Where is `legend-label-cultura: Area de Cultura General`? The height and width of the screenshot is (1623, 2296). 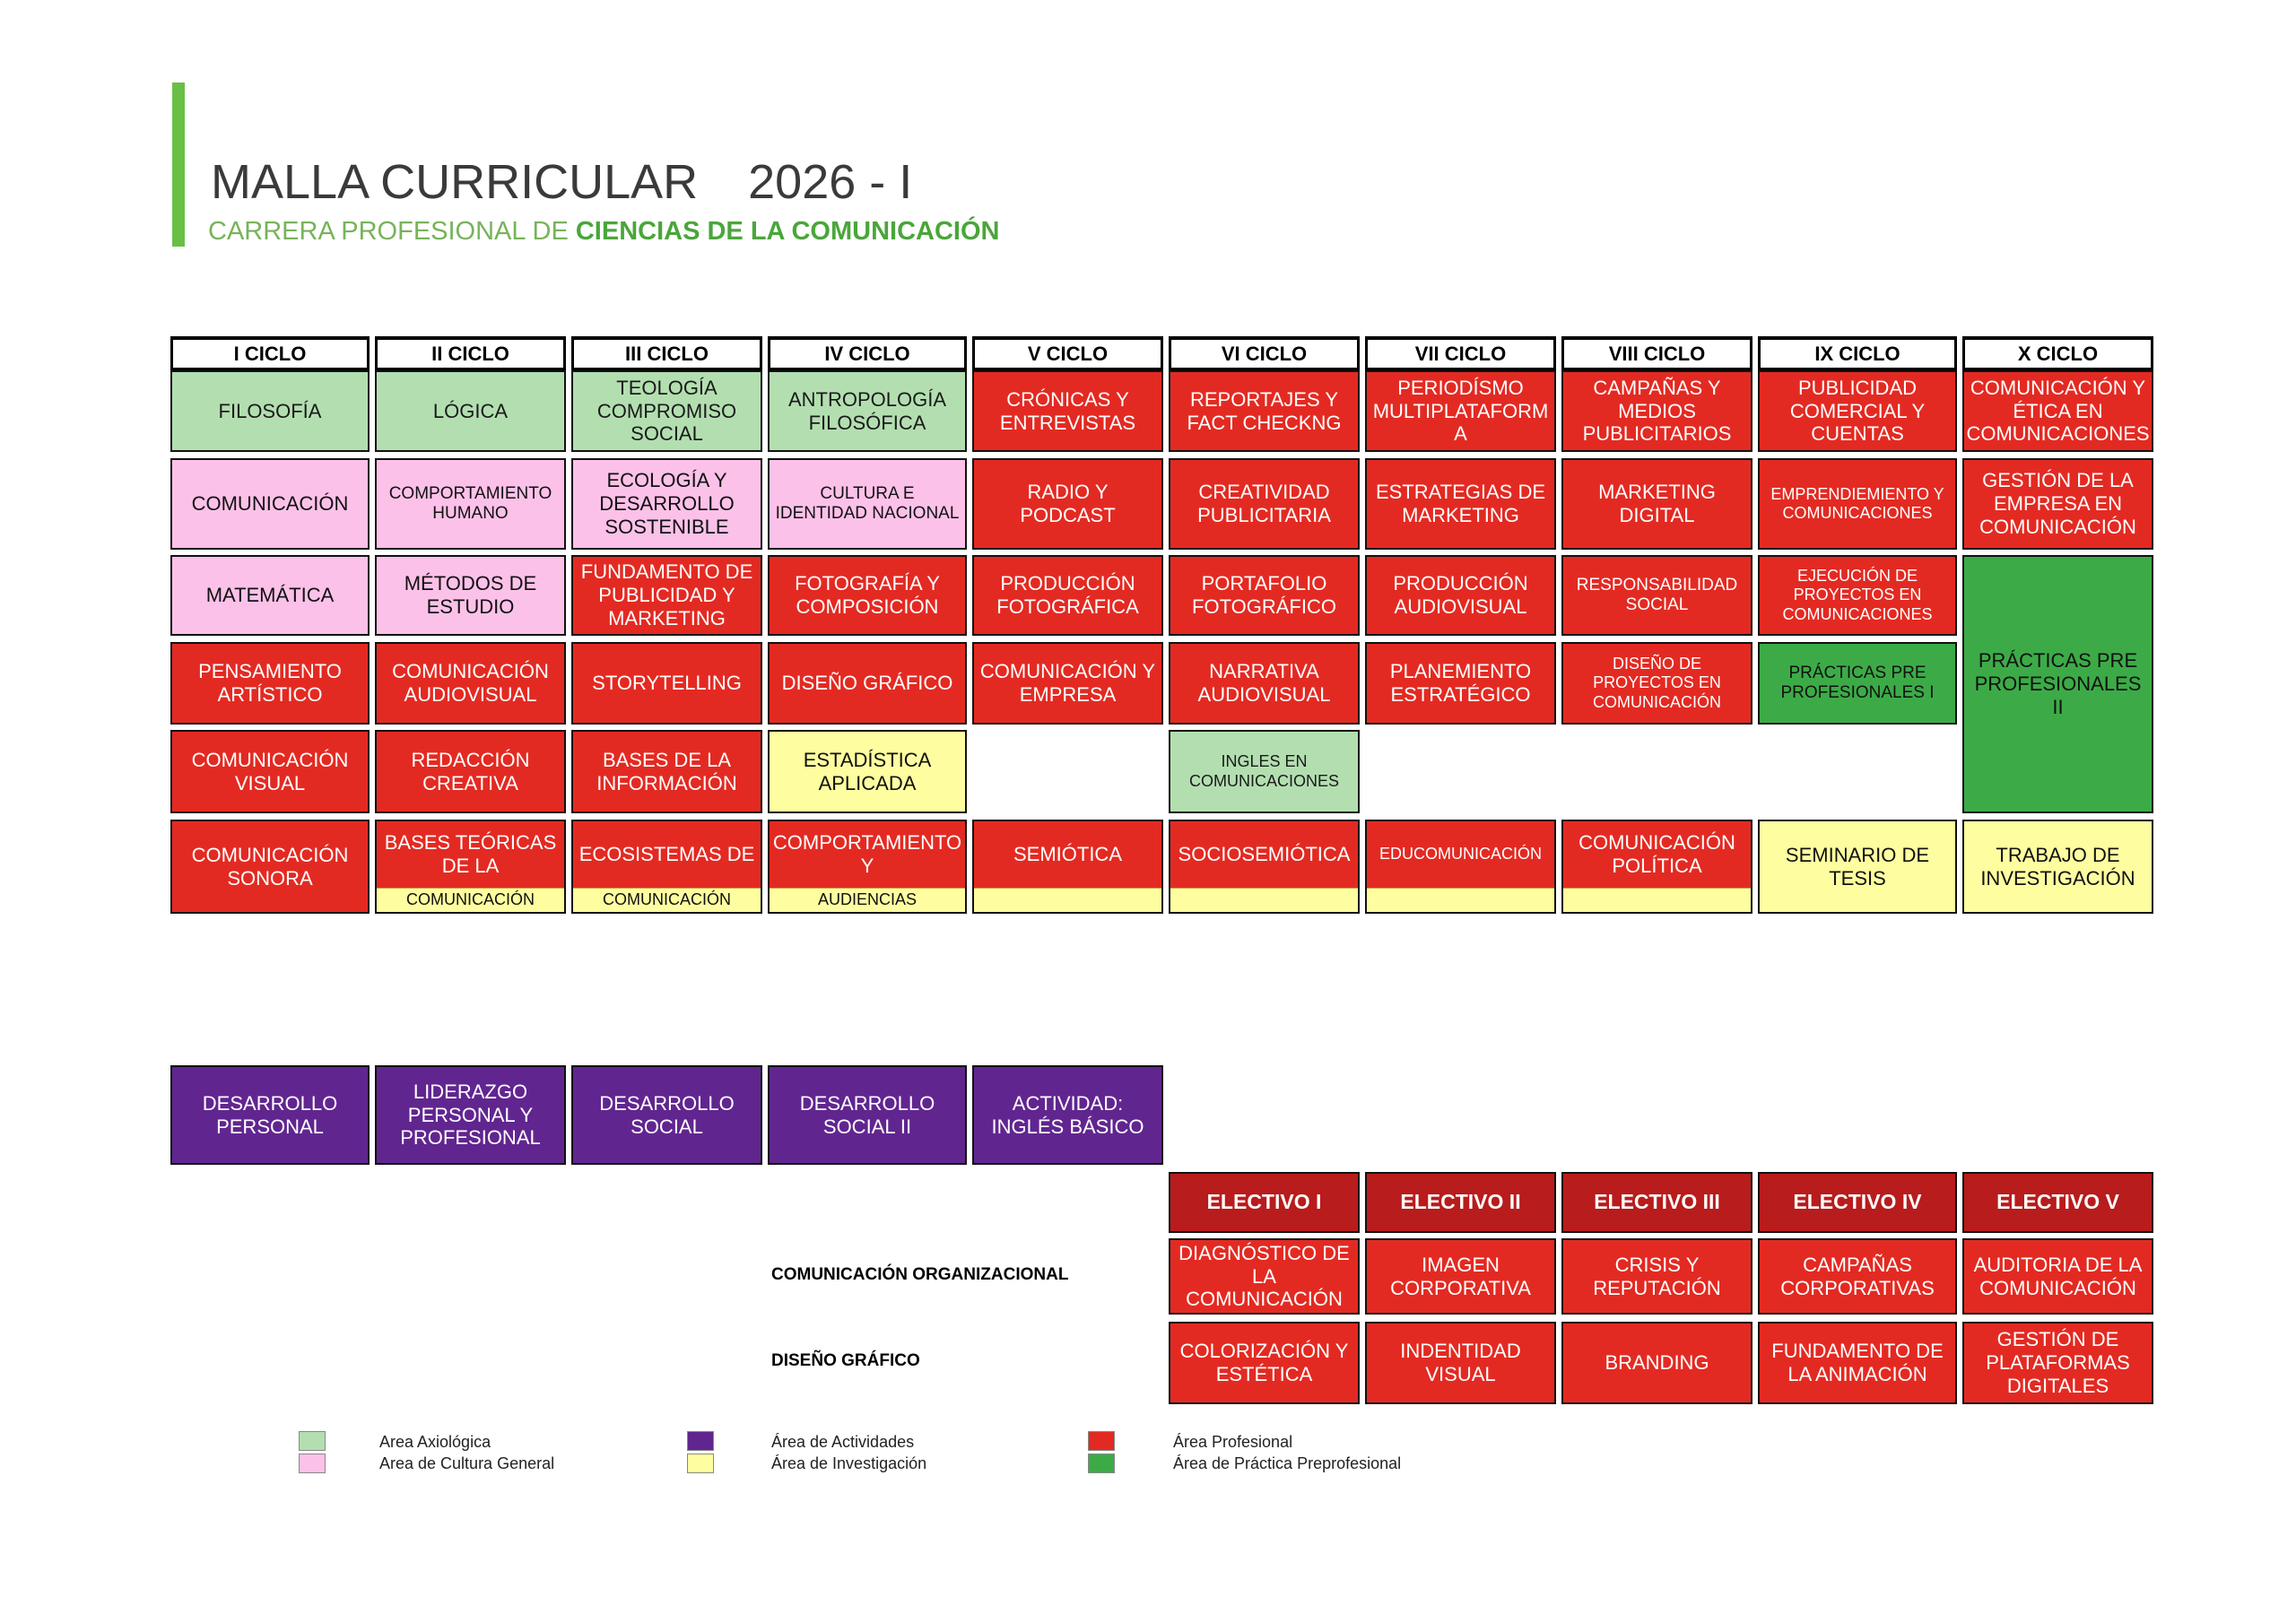
legend-label-cultura: Area de Cultura General is located at coordinates (467, 1463).